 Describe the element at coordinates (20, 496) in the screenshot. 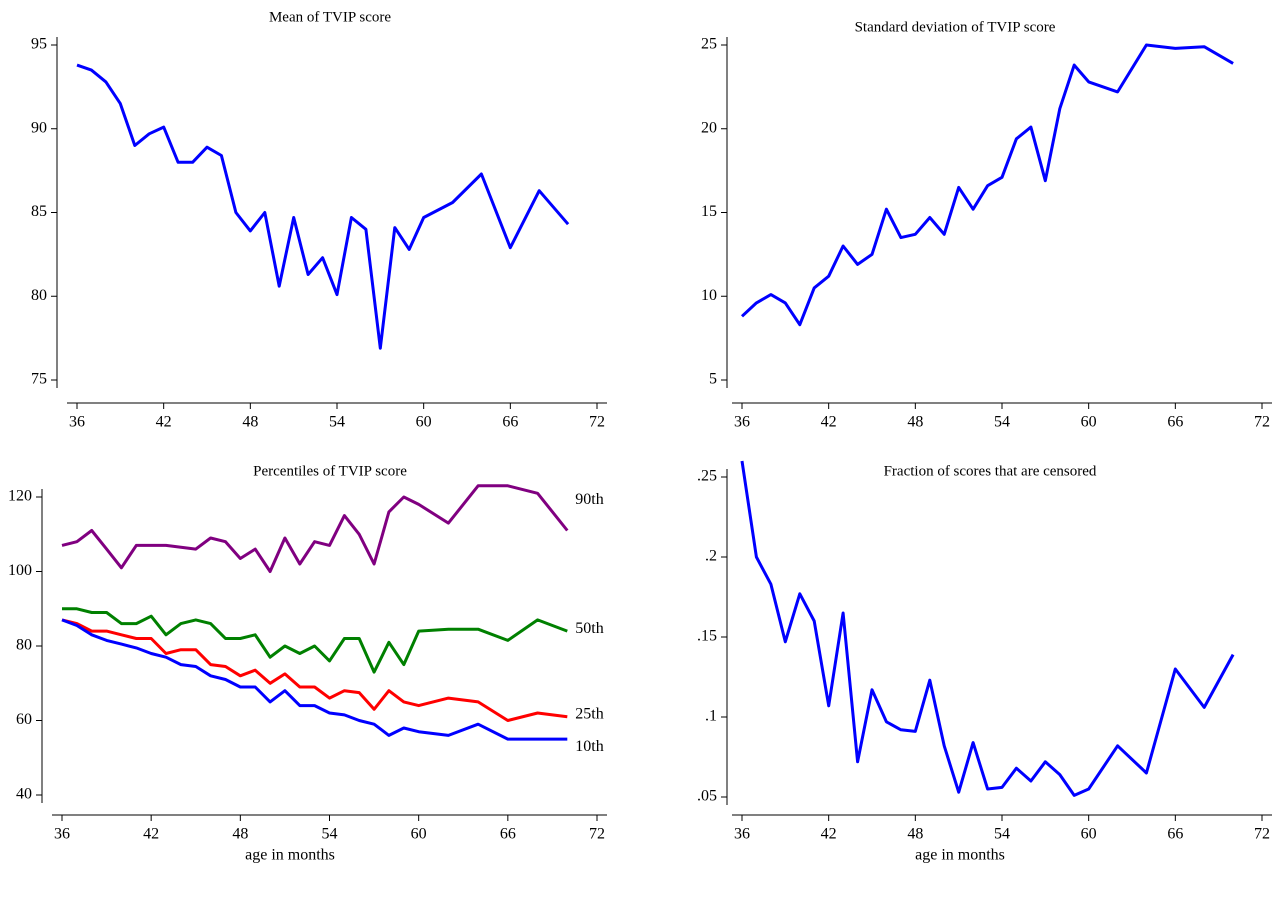

I see `y-tick-label: 120` at that location.